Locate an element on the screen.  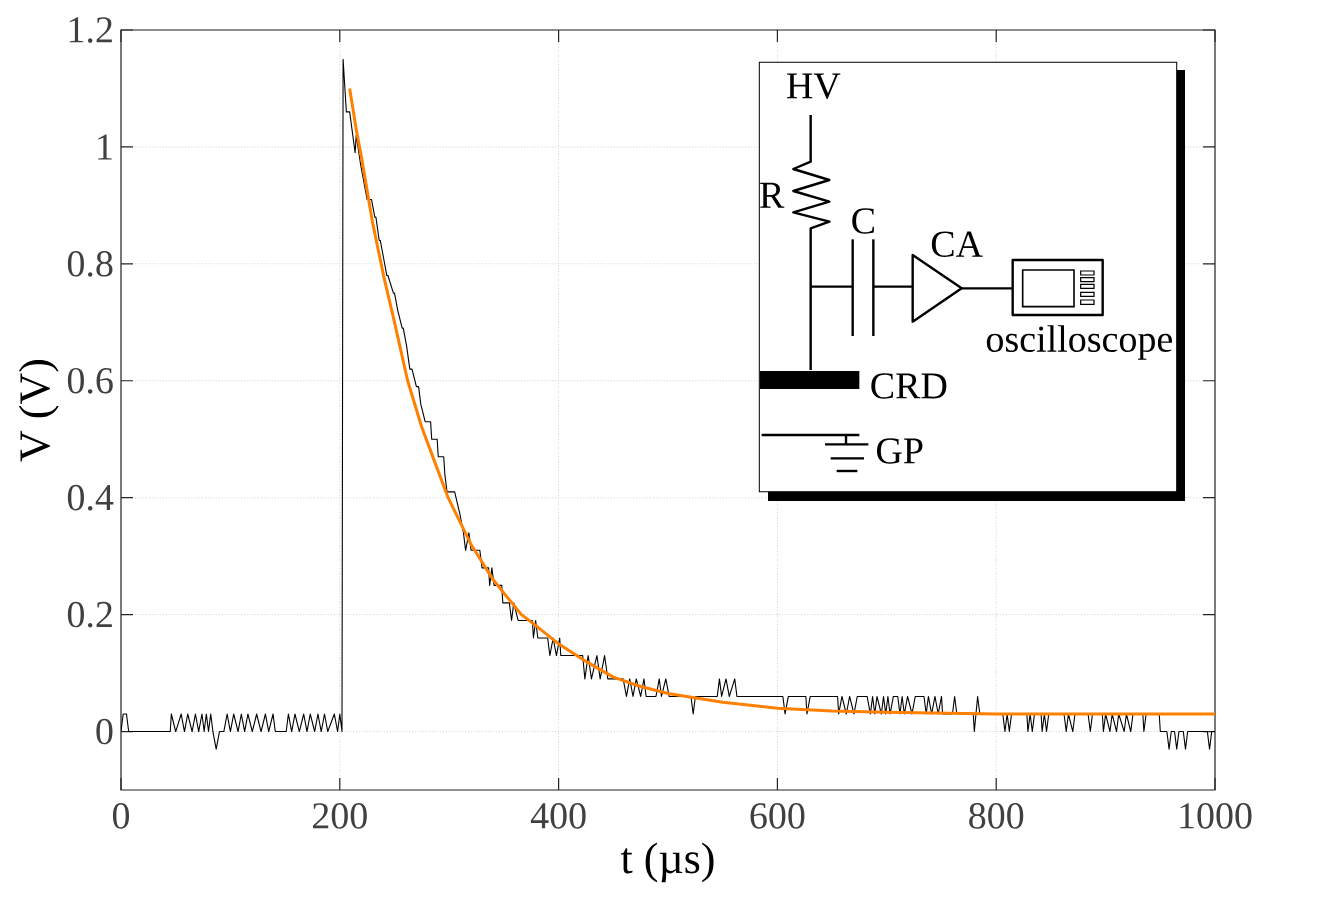
annotation: R is located at coordinates (772, 195).